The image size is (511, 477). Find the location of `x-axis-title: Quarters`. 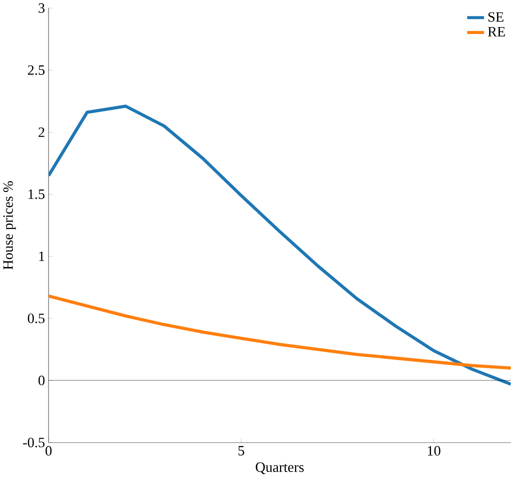

x-axis-title: Quarters is located at coordinates (280, 468).